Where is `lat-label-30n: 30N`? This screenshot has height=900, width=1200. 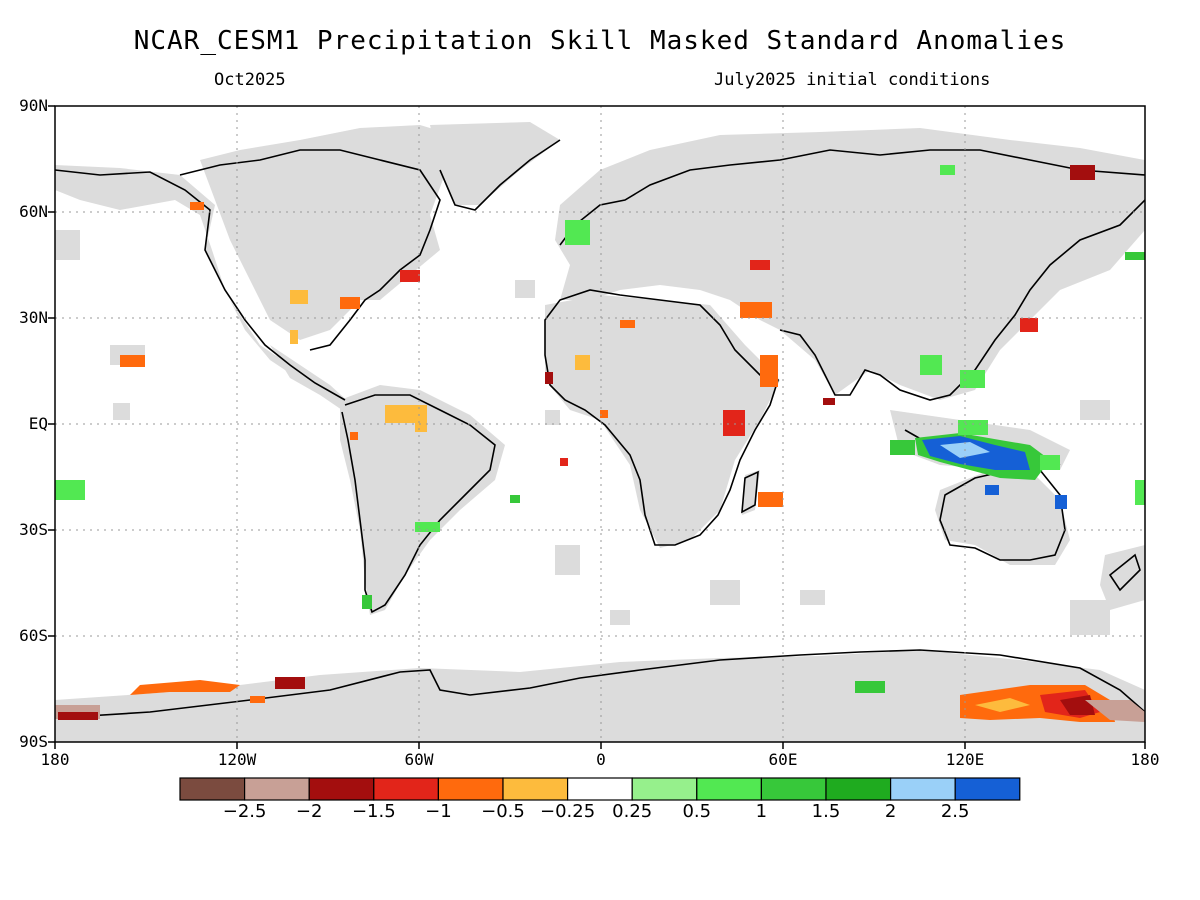
lat-label-30n: 30N is located at coordinates (33, 317).